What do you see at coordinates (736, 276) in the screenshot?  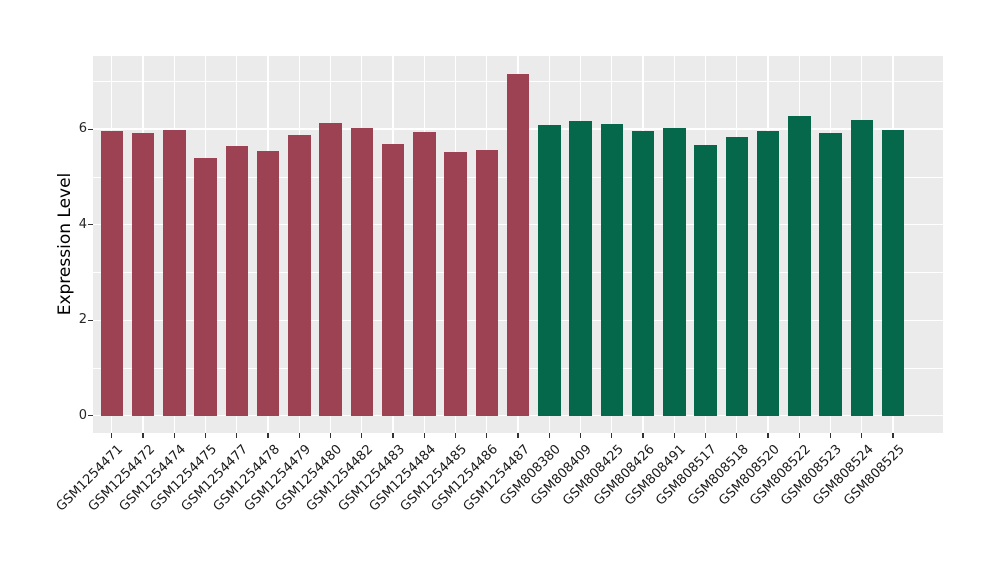 I see `bar-GSM808518` at bounding box center [736, 276].